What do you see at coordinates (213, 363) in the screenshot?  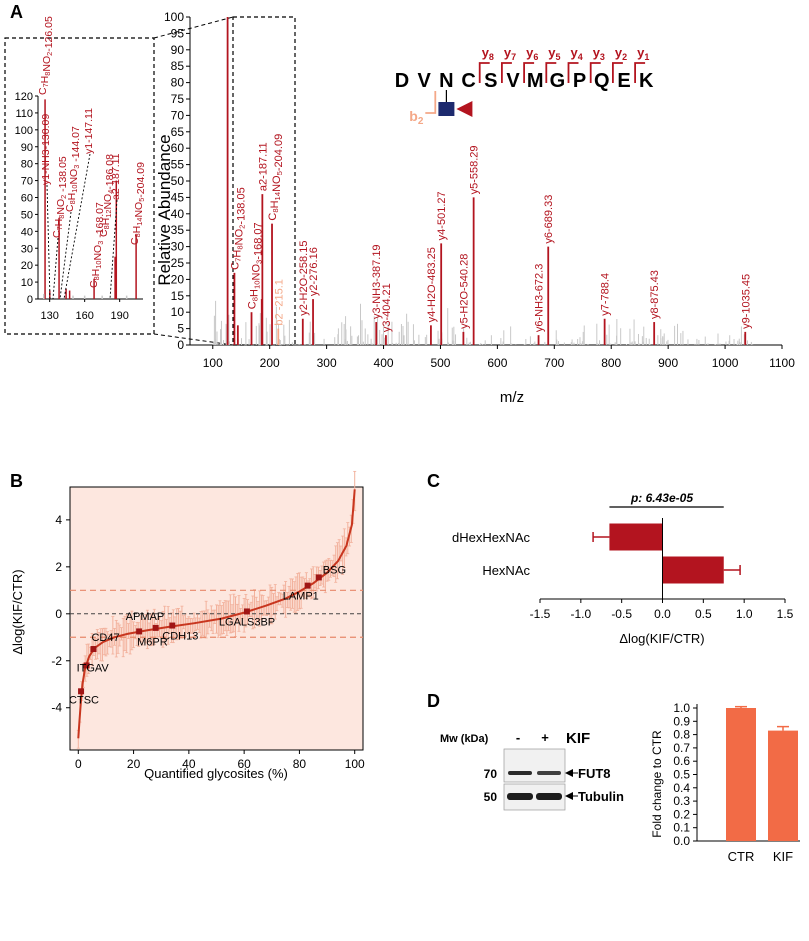 I see `x-tick-label-a: 100` at bounding box center [213, 363].